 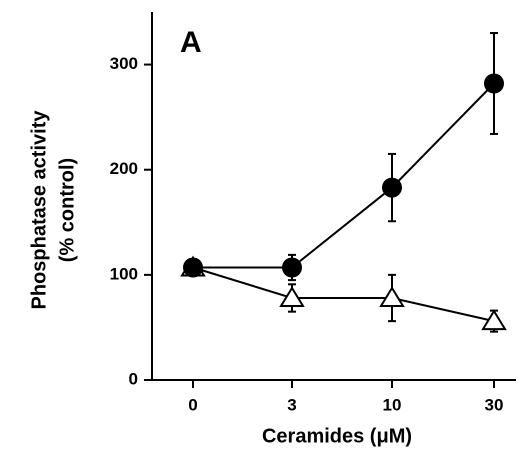 What do you see at coordinates (133, 378) in the screenshot?
I see `y-tick-label: 0` at bounding box center [133, 378].